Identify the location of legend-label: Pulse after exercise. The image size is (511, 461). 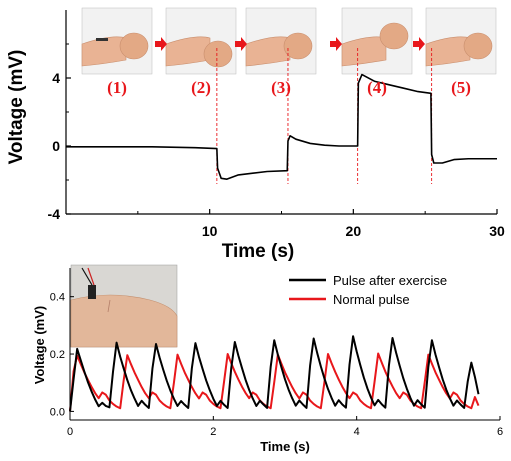
(390, 280).